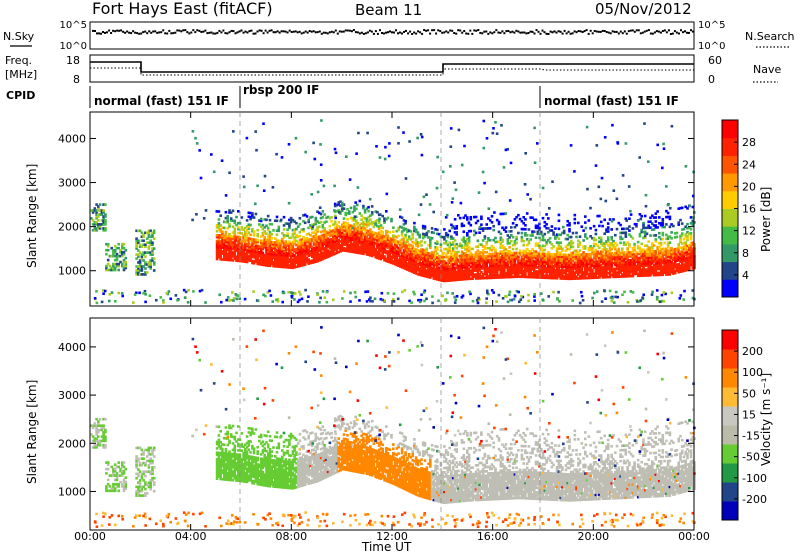 This screenshot has height=554, width=800. I want to click on beam-label: Beam 11, so click(388, 10).